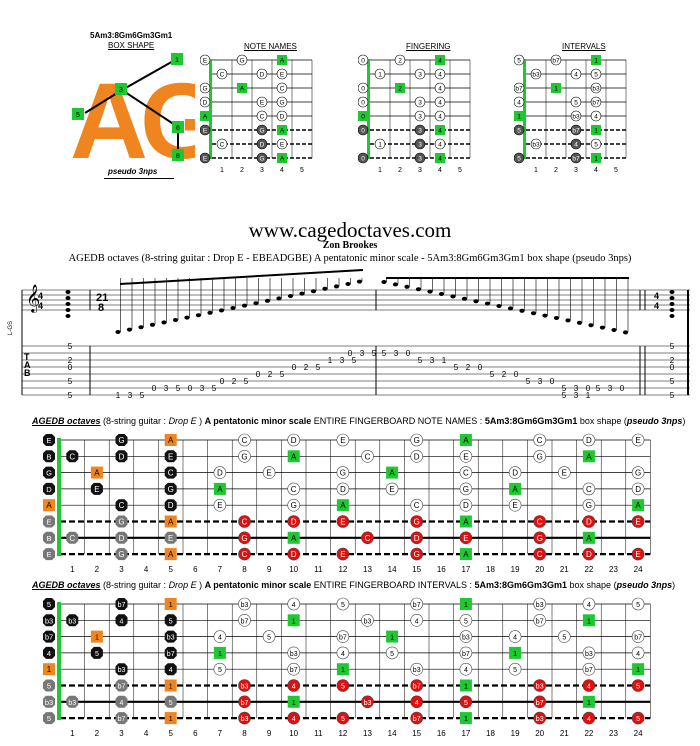  I want to click on fb-fret-number: 10, so click(293, 569).